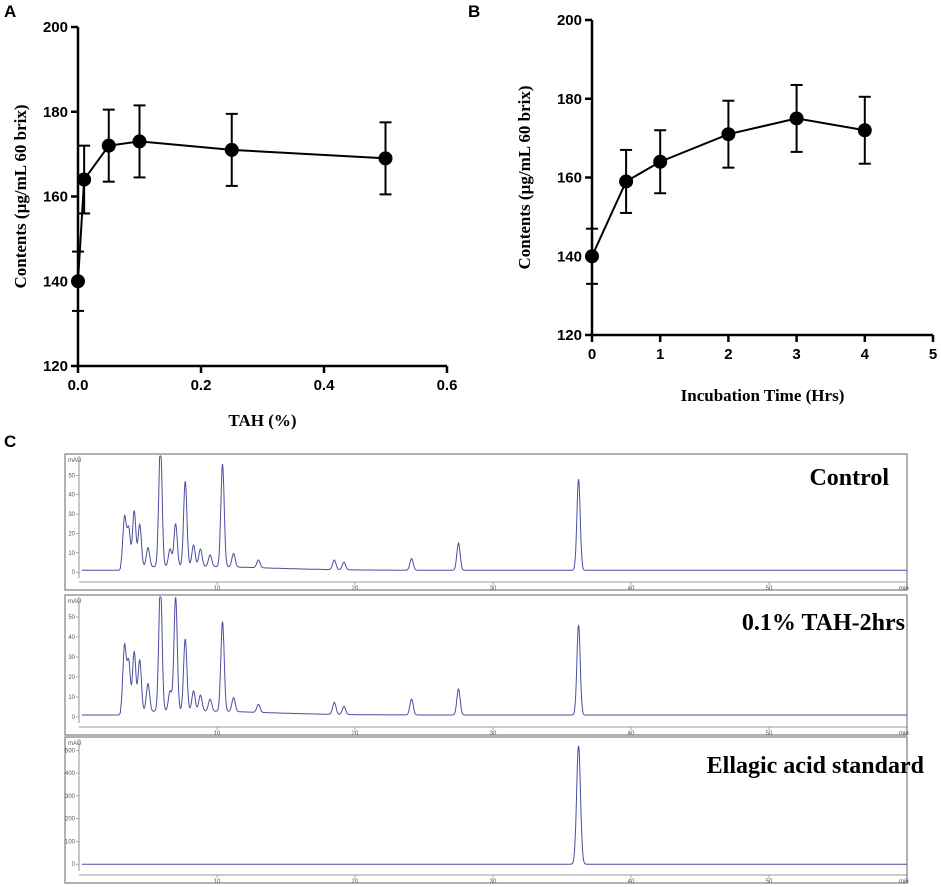  I want to click on x-tick-label: 0.4, so click(325, 385).